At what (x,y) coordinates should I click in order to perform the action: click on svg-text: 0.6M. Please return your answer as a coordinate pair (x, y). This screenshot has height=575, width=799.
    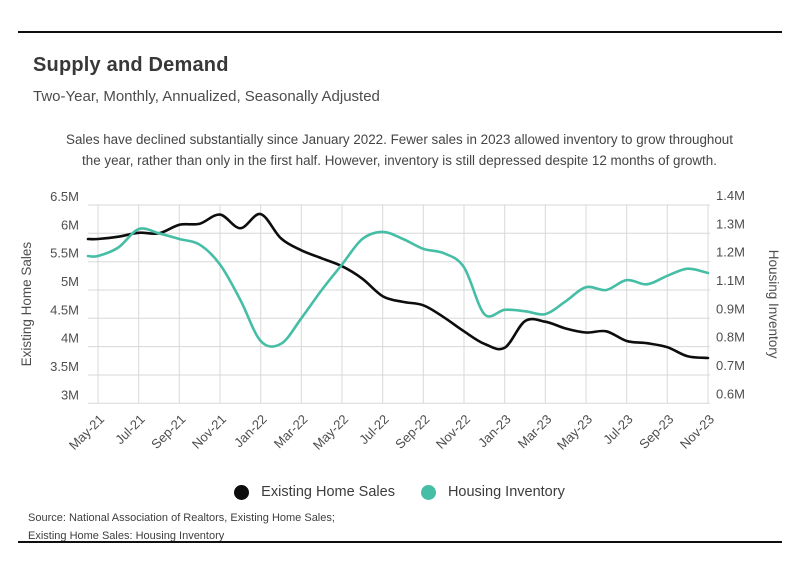
    Looking at the image, I should click on (730, 393).